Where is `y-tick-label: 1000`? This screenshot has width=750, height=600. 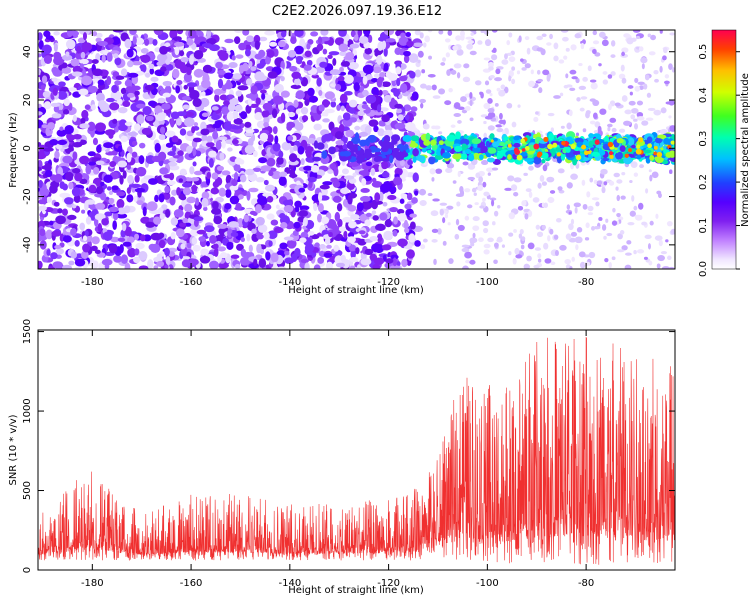
y-tick-label: 1000 is located at coordinates (27, 410).